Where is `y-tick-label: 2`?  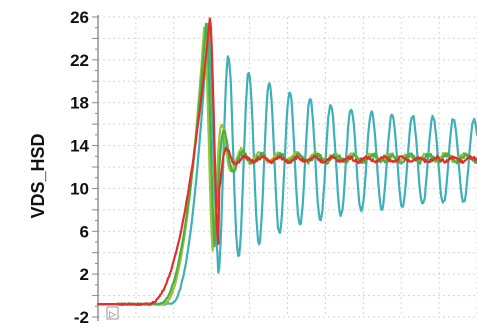 y-tick-label: 2 is located at coordinates (84, 274).